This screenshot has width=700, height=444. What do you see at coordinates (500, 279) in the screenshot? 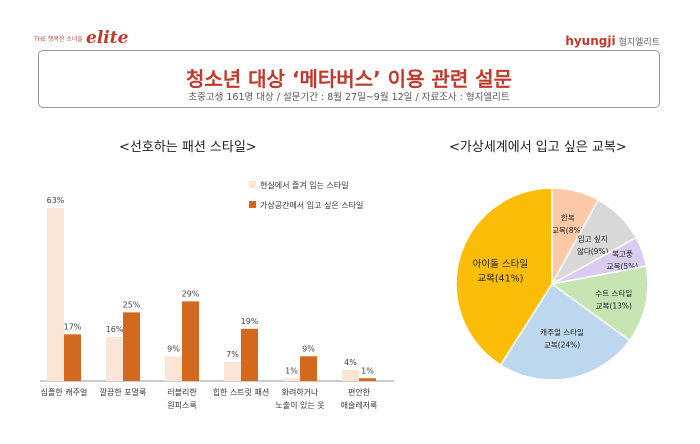
I see `pie-label-value: 교복(41%)` at bounding box center [500, 279].